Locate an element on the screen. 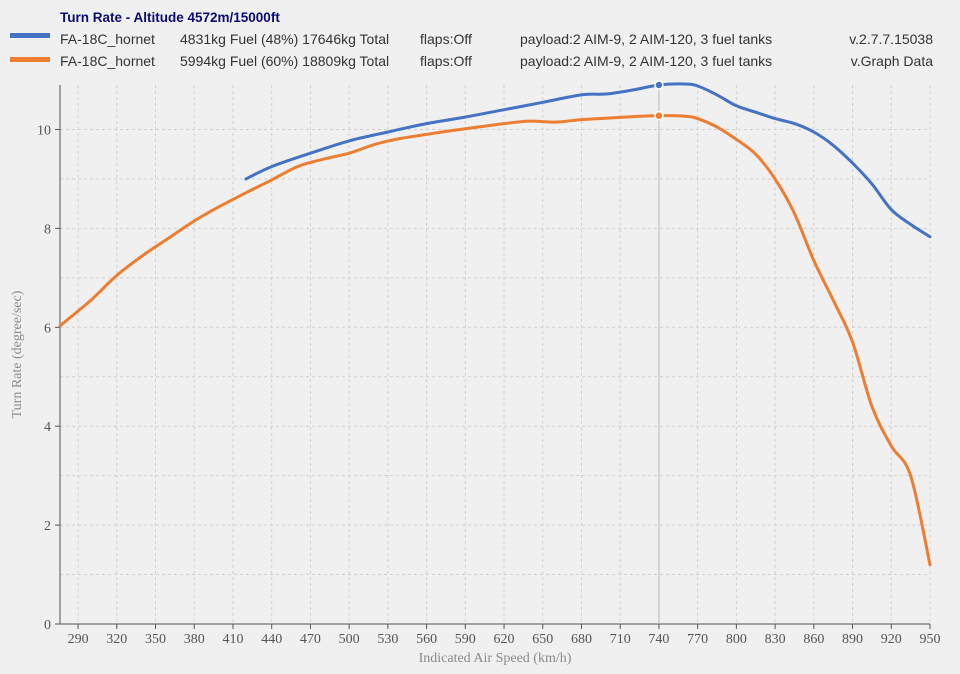  legend-flaps-series-2: flaps:Off is located at coordinates (446, 61).